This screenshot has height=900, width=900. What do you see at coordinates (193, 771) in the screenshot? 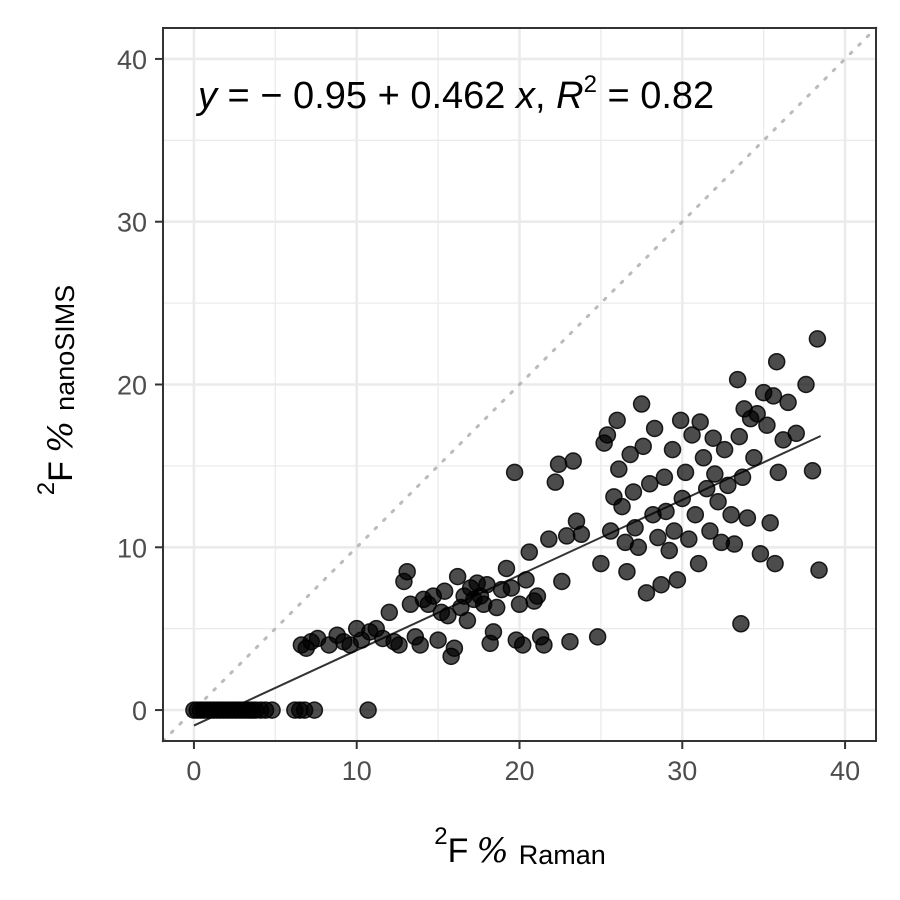
I see `x-tick-label: 0` at bounding box center [193, 771].